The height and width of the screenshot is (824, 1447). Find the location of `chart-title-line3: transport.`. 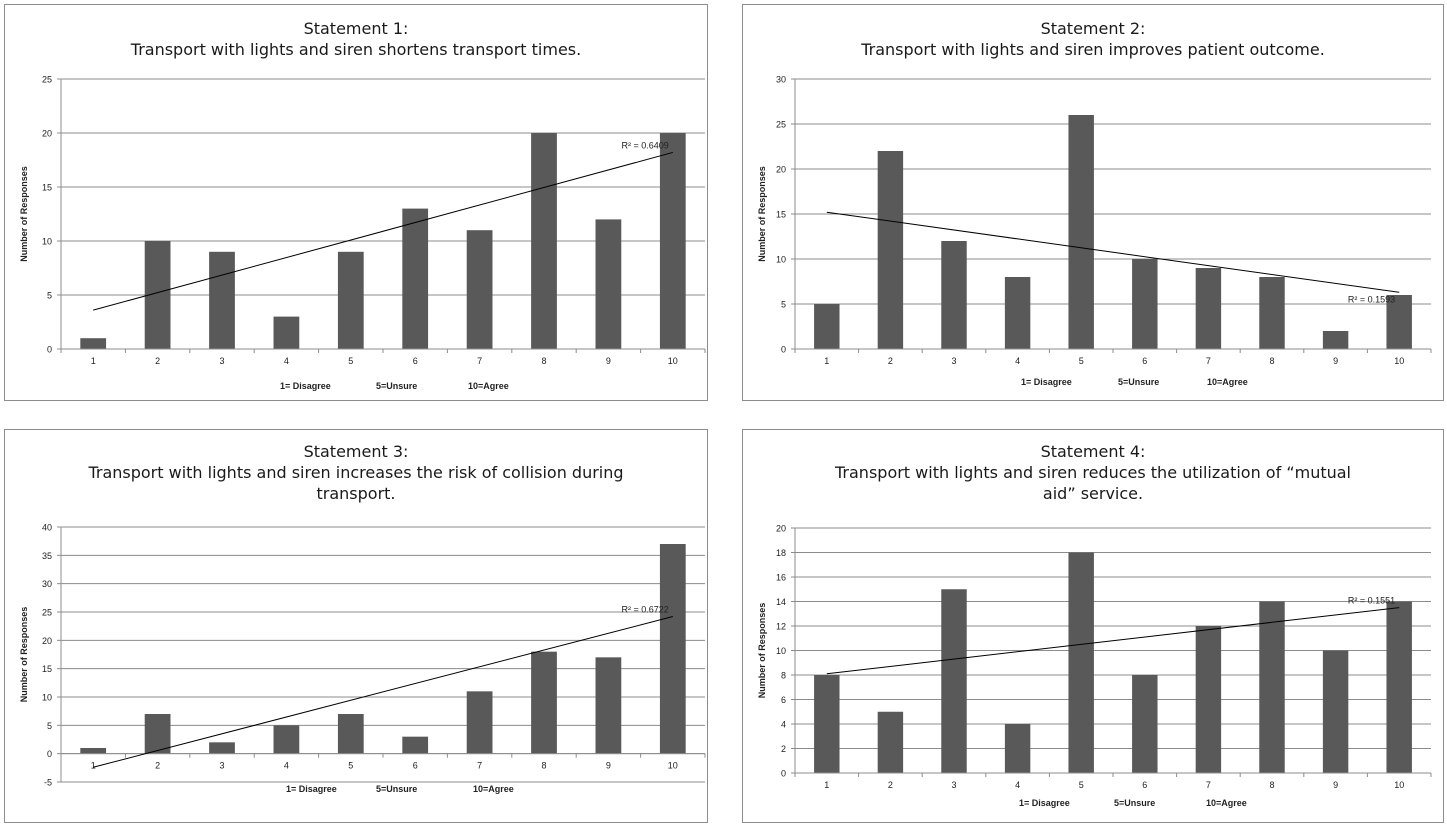

chart-title-line3: transport. is located at coordinates (356, 493).